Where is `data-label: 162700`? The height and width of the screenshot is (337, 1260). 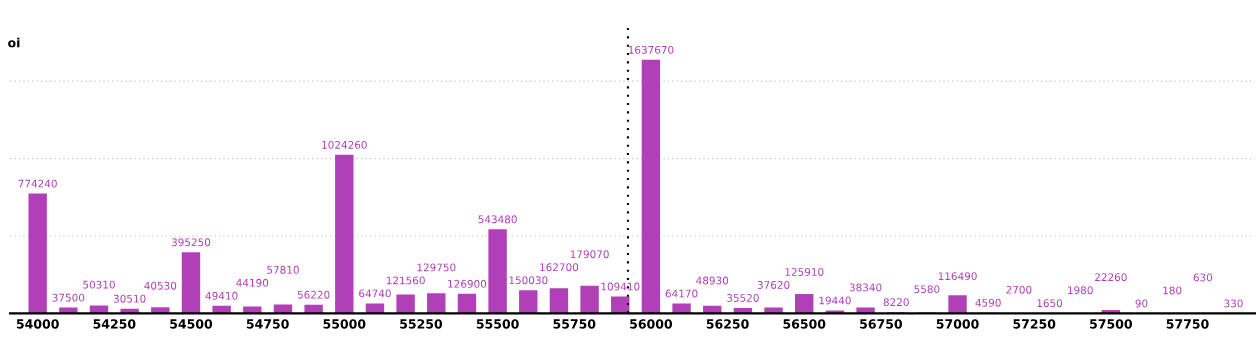 data-label: 162700 is located at coordinates (559, 267).